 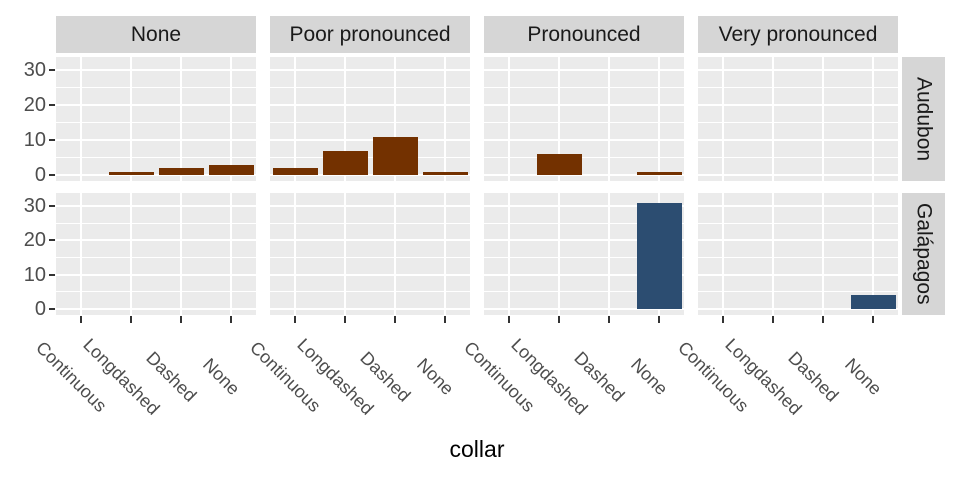 I want to click on panel-galapagos-poor-pronounced, so click(x=370, y=254).